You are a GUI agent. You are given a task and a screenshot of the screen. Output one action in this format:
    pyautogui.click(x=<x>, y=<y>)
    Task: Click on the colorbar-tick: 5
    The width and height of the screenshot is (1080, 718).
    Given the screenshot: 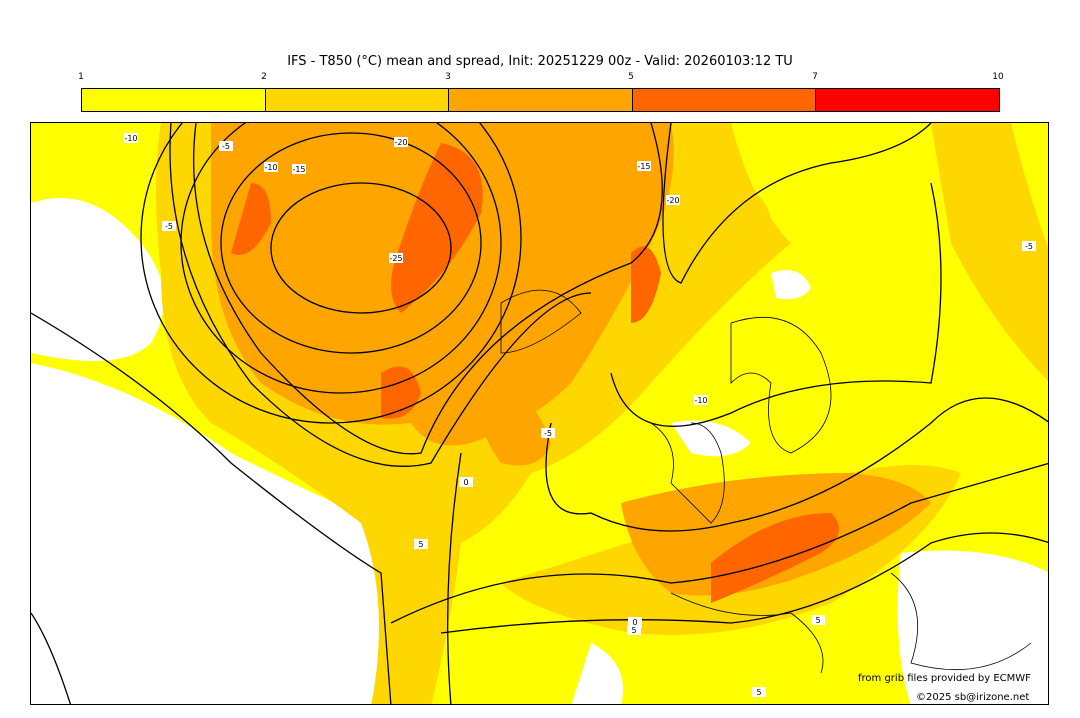 What is the action you would take?
    pyautogui.click(x=631, y=77)
    